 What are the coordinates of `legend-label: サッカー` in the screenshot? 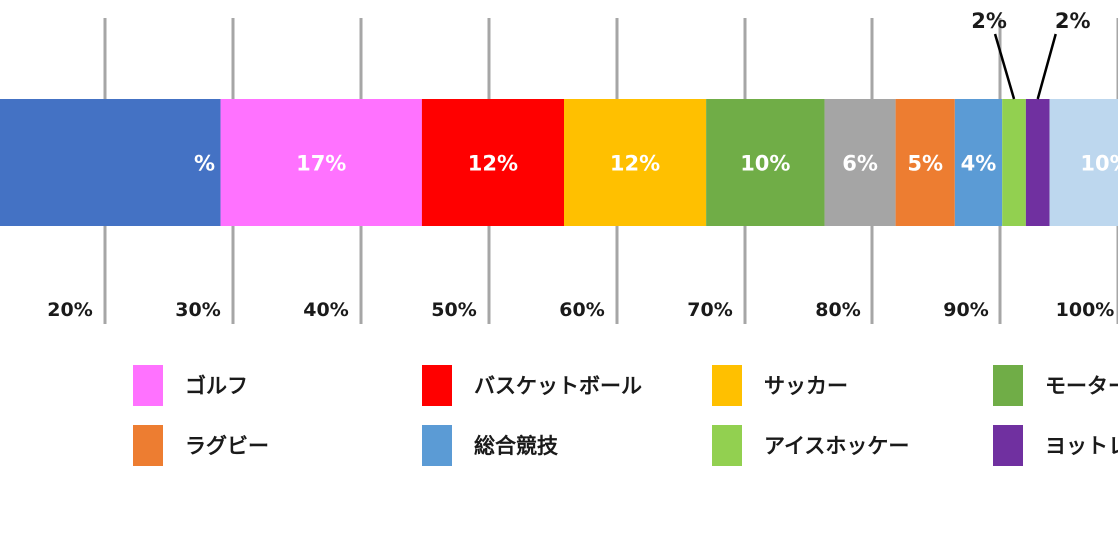 It's located at (806, 386).